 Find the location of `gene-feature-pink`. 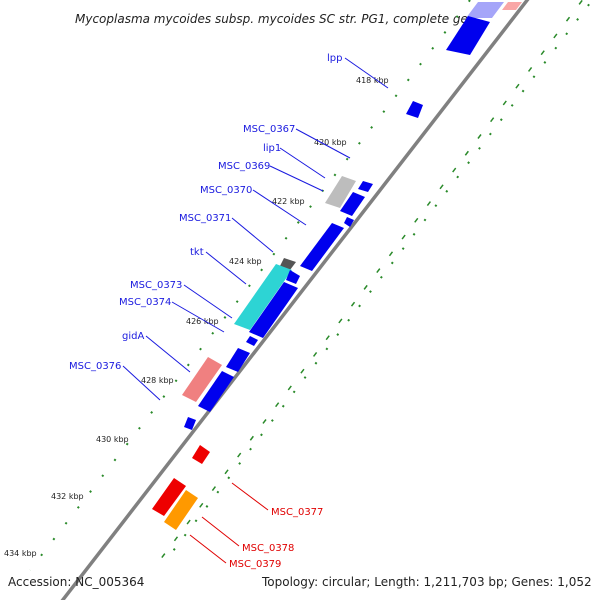

gene-feature-pink is located at coordinates (202, 379).